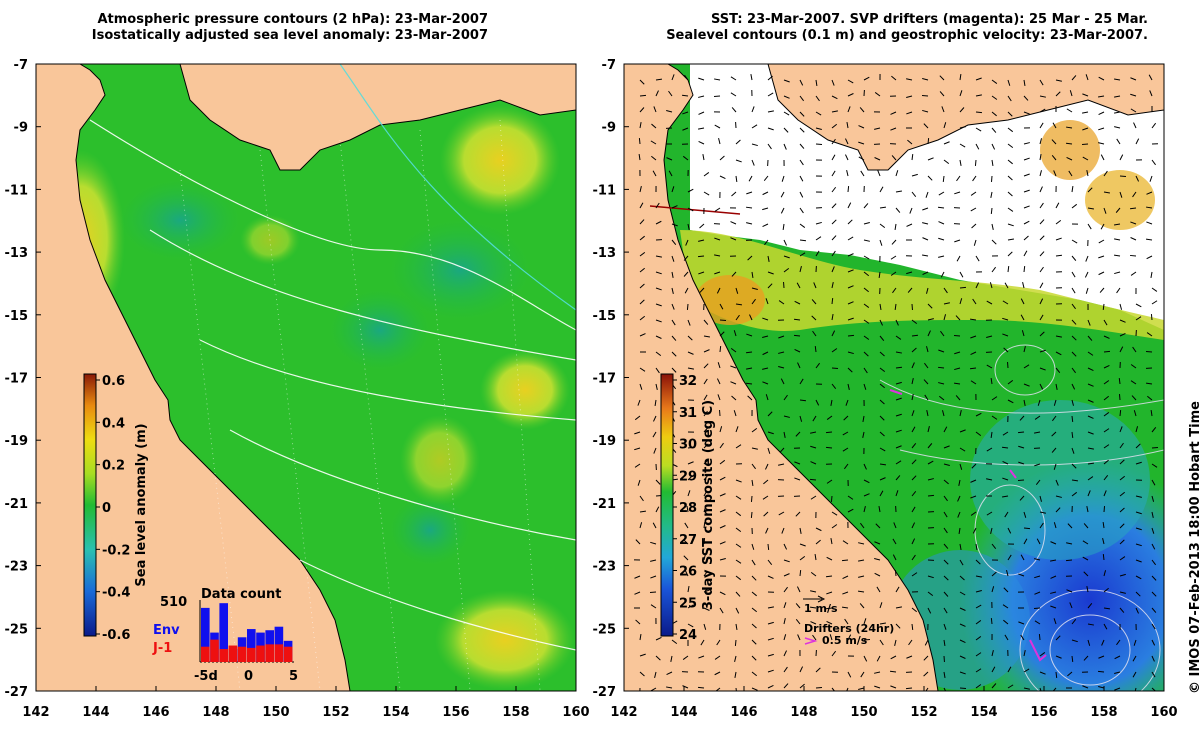 The image size is (1200, 750). What do you see at coordinates (116, 635) in the screenshot?
I see `colorbar-tick-label: -0.6` at bounding box center [116, 635].